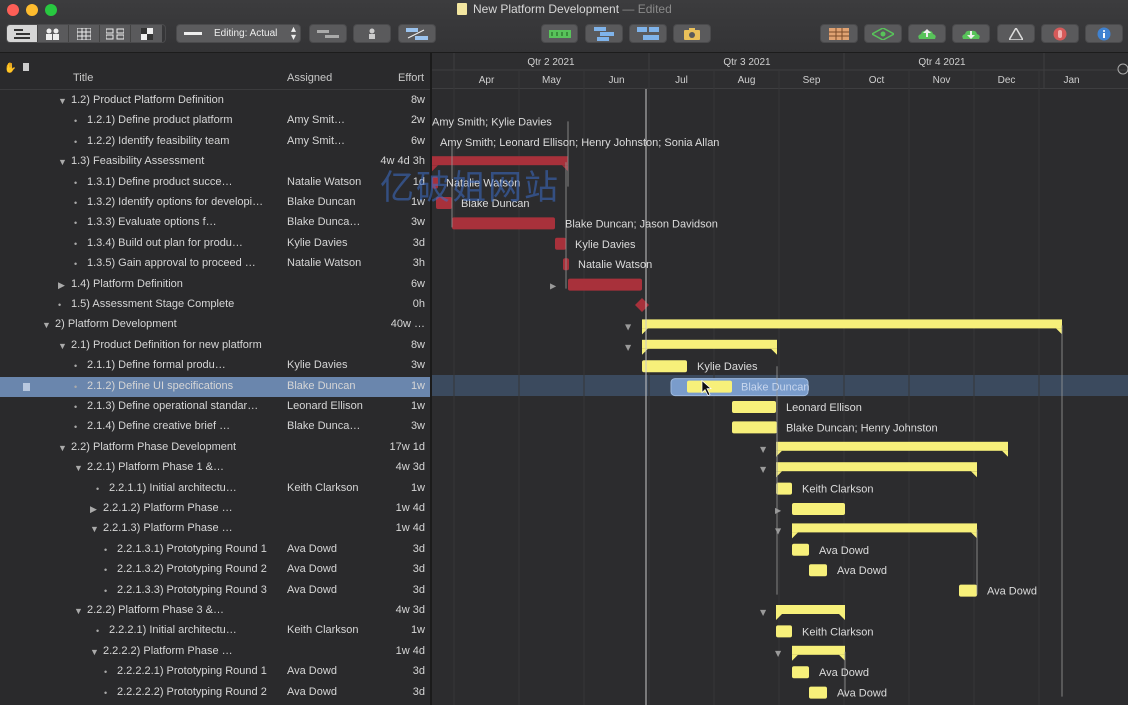 Image resolution: width=1128 pixels, height=705 pixels. I want to click on import-button, so click(971, 33).